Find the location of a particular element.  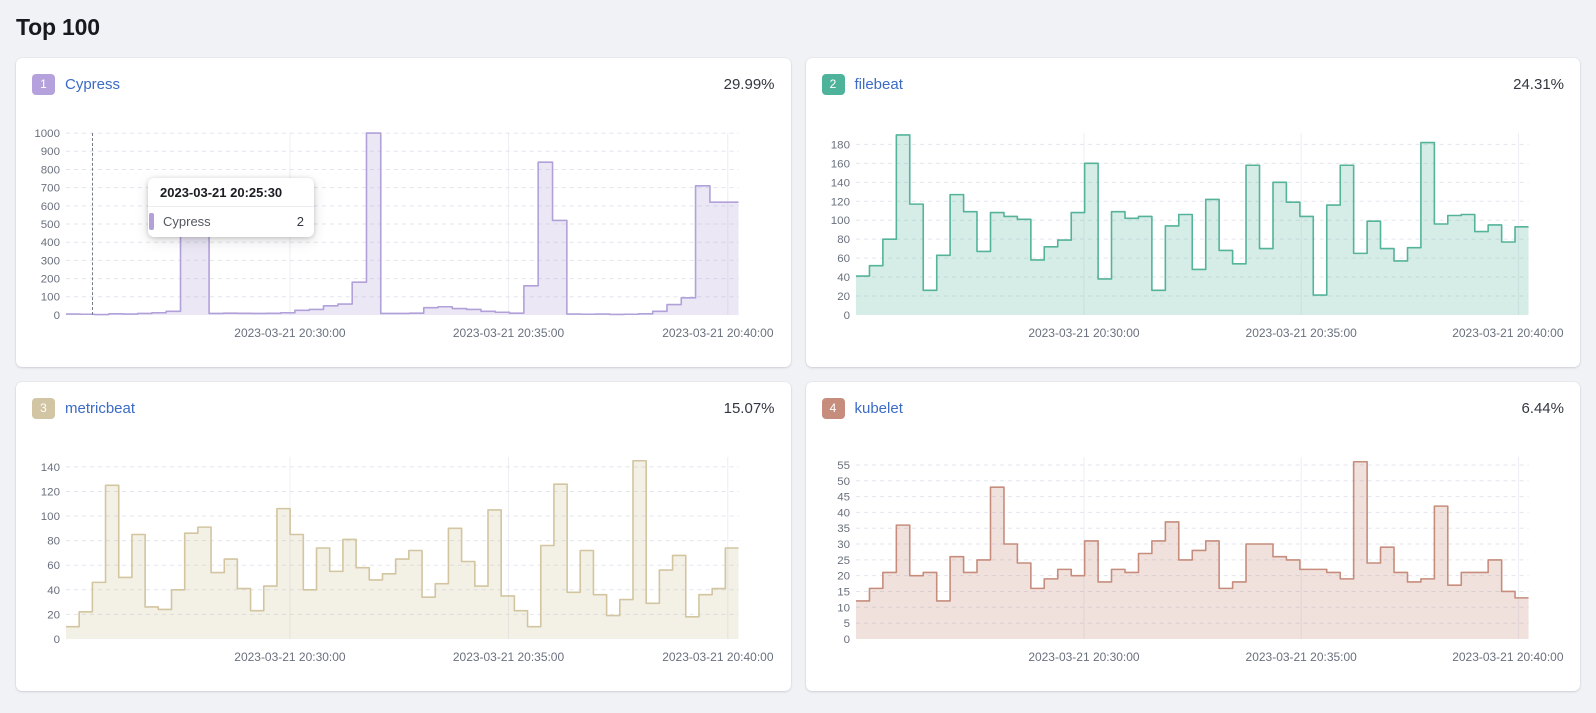

rank-badge: 1 is located at coordinates (43, 84).